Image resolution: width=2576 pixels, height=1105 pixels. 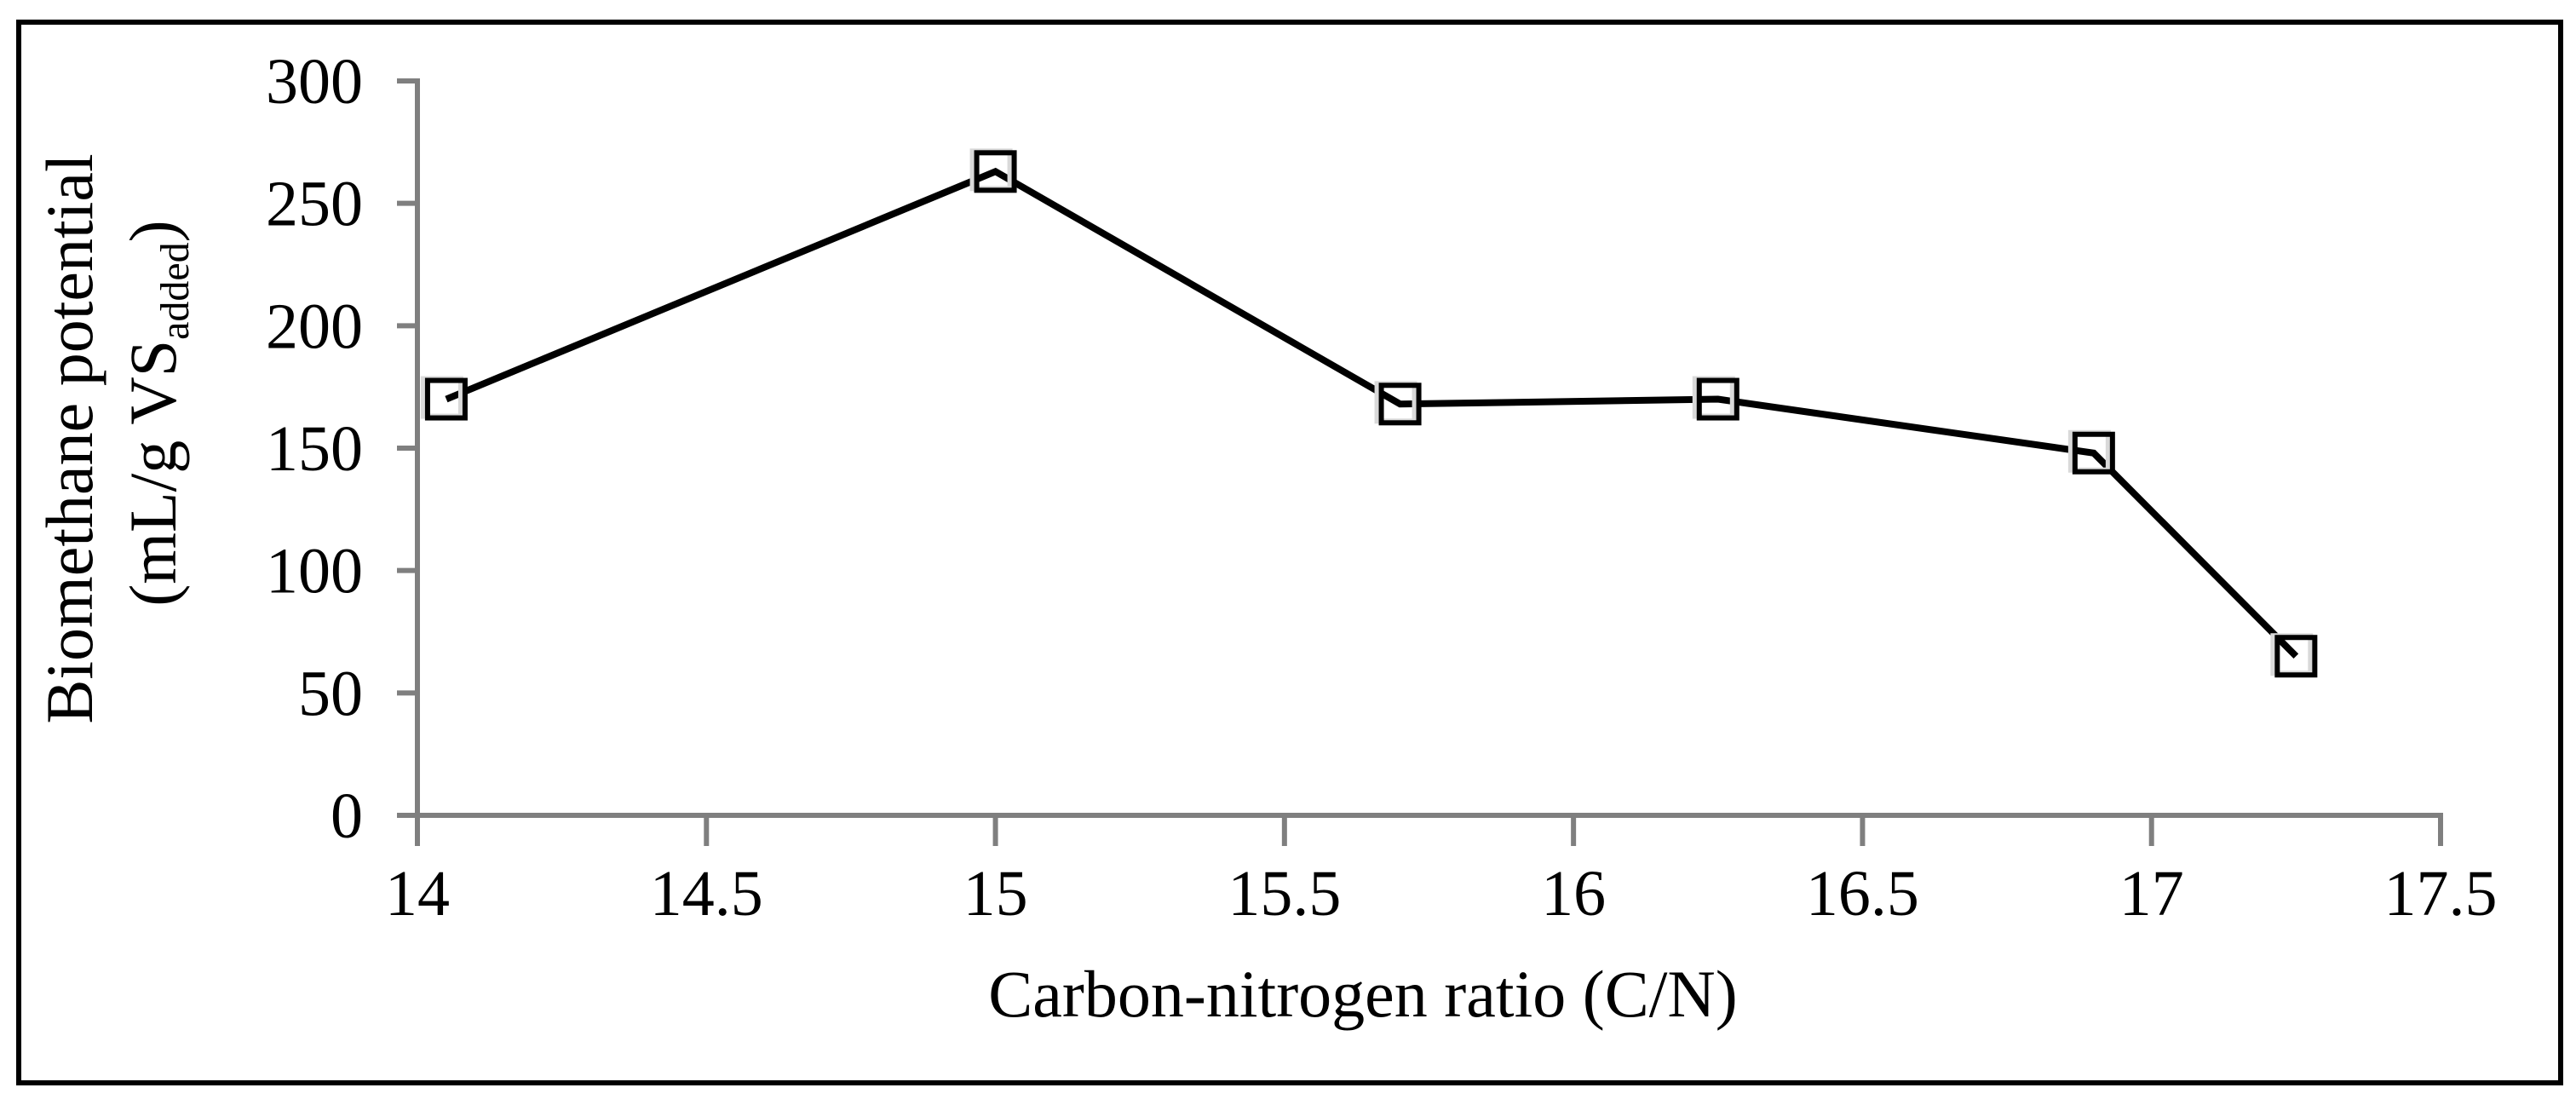 What do you see at coordinates (2441, 893) in the screenshot?
I see `x-tick-label: 17.5` at bounding box center [2441, 893].